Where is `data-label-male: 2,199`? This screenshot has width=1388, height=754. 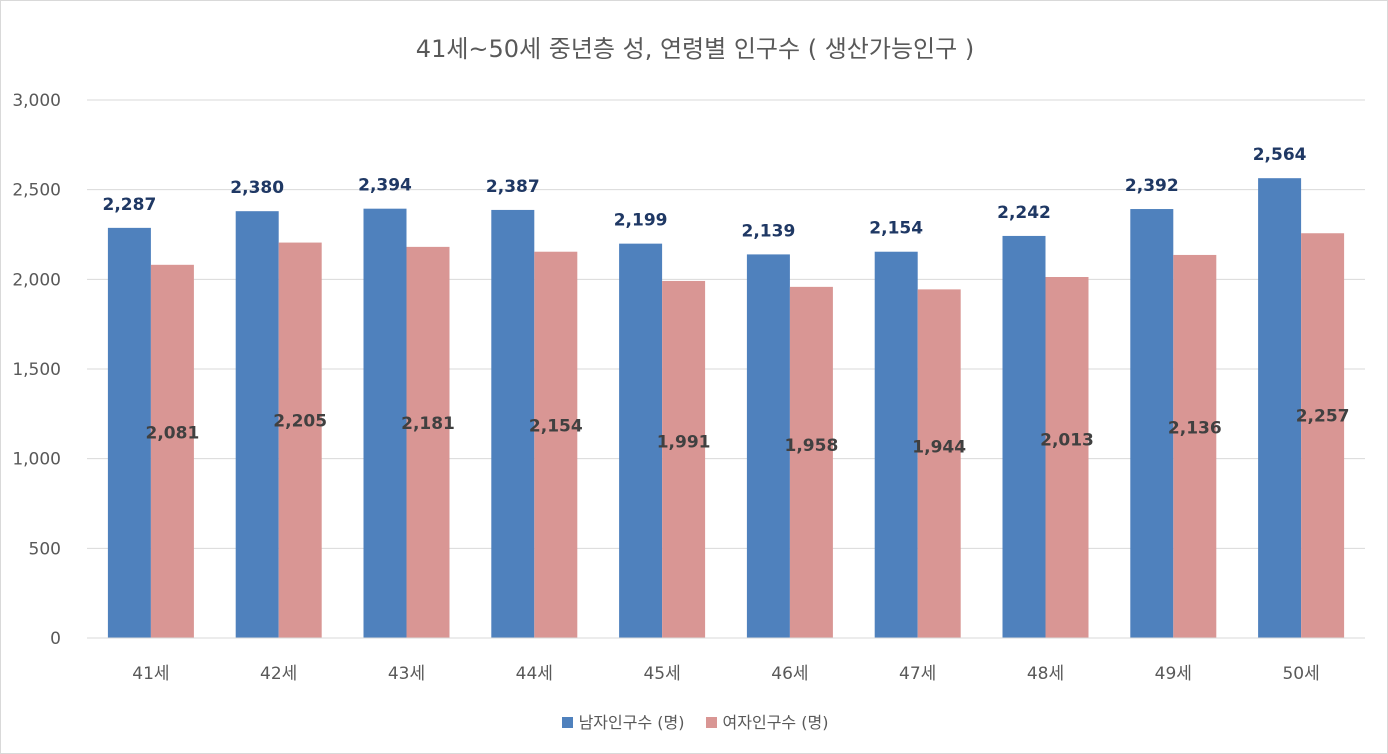
data-label-male: 2,199 is located at coordinates (641, 221).